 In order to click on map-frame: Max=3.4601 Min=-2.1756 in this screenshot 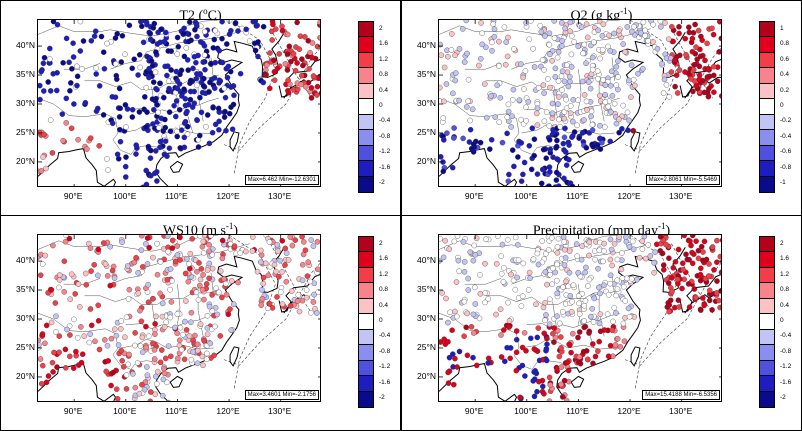, I will do `click(179, 318)`.